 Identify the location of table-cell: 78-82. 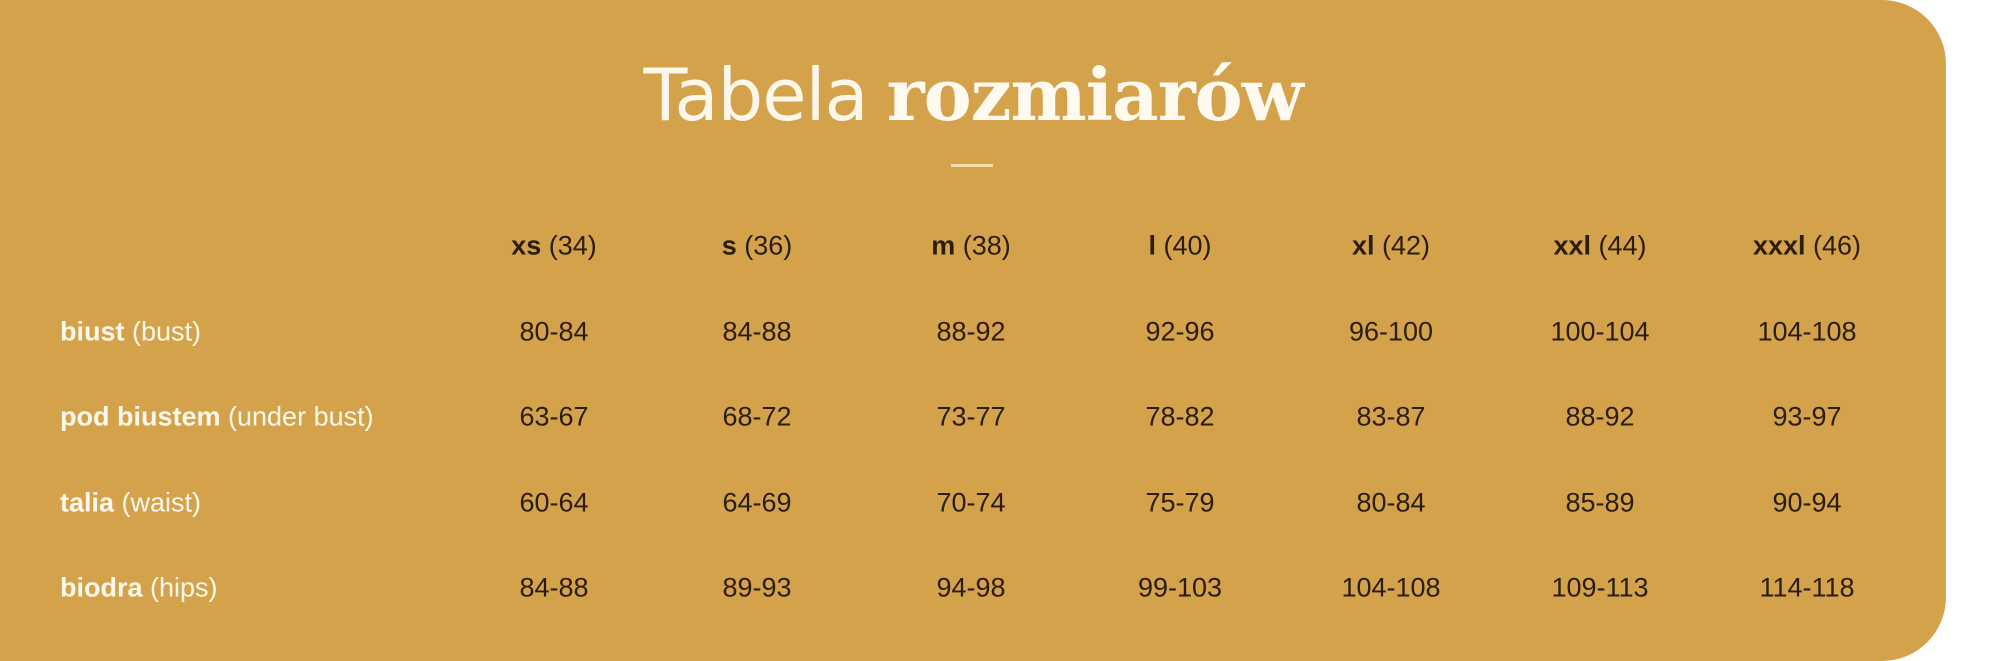
(1180, 416).